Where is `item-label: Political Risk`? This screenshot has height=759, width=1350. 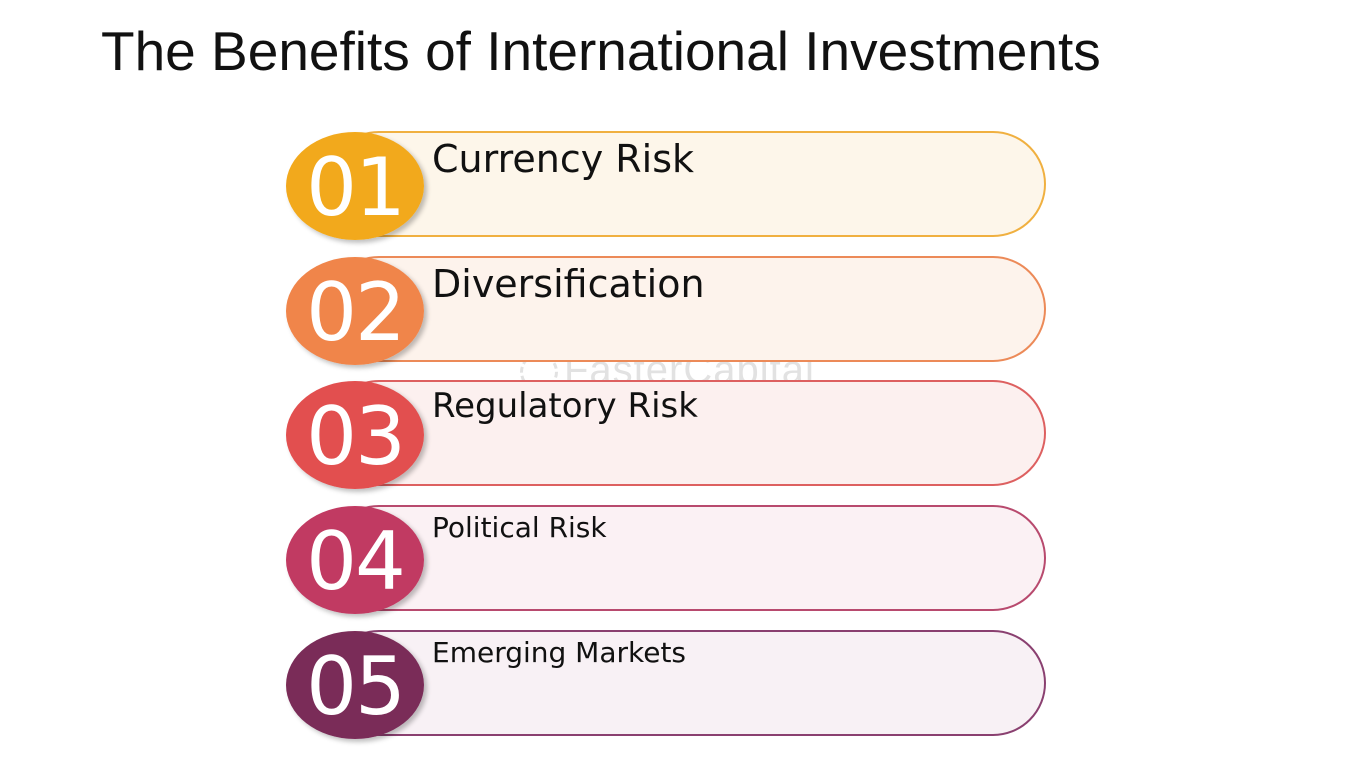 item-label: Political Risk is located at coordinates (519, 527).